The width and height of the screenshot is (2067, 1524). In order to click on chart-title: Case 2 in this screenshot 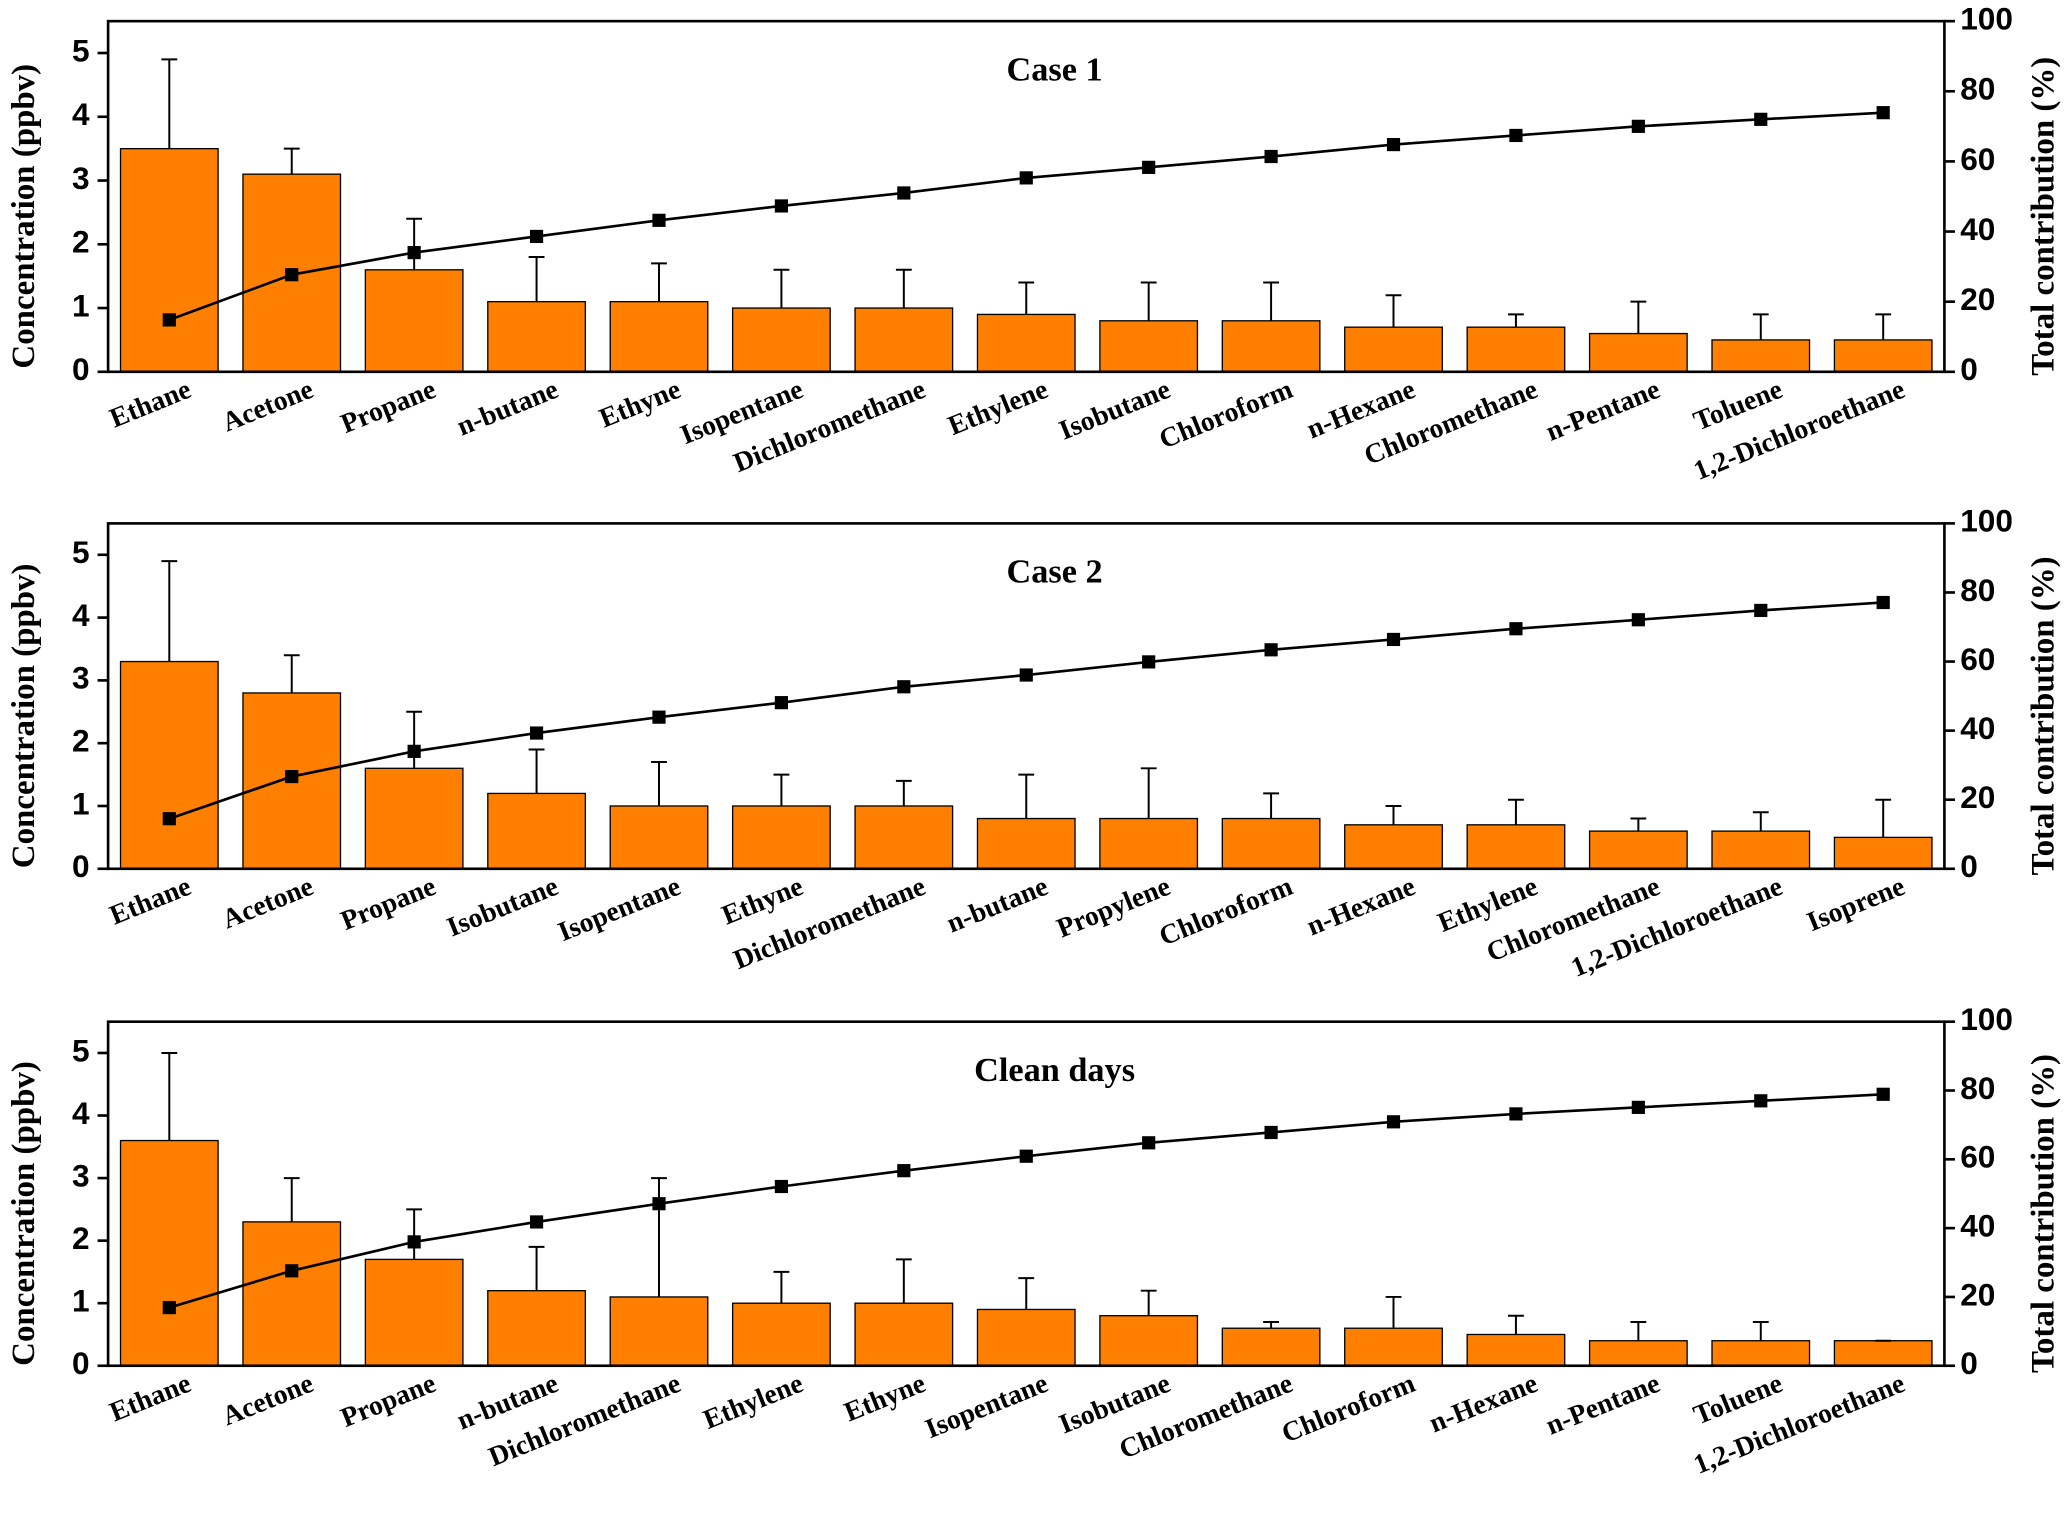, I will do `click(1055, 572)`.